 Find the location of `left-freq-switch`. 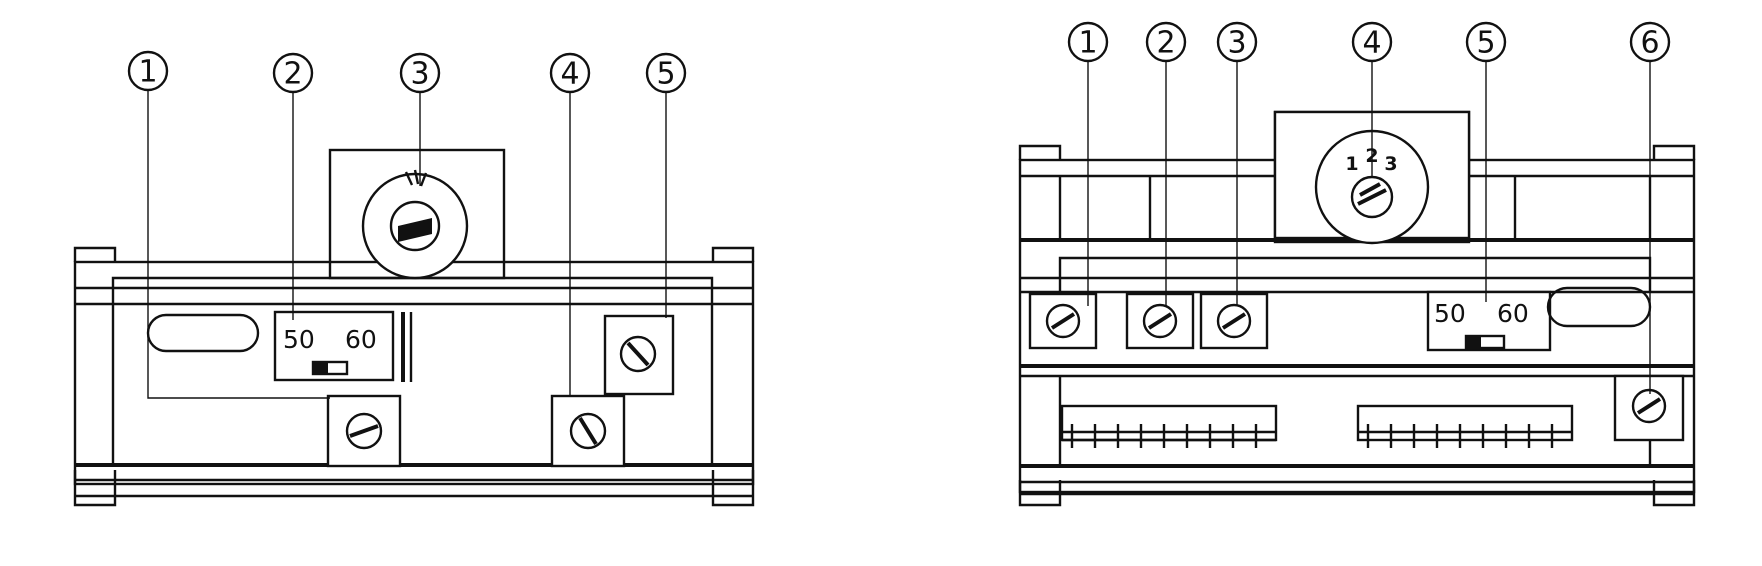

left-freq-switch is located at coordinates (334, 346).